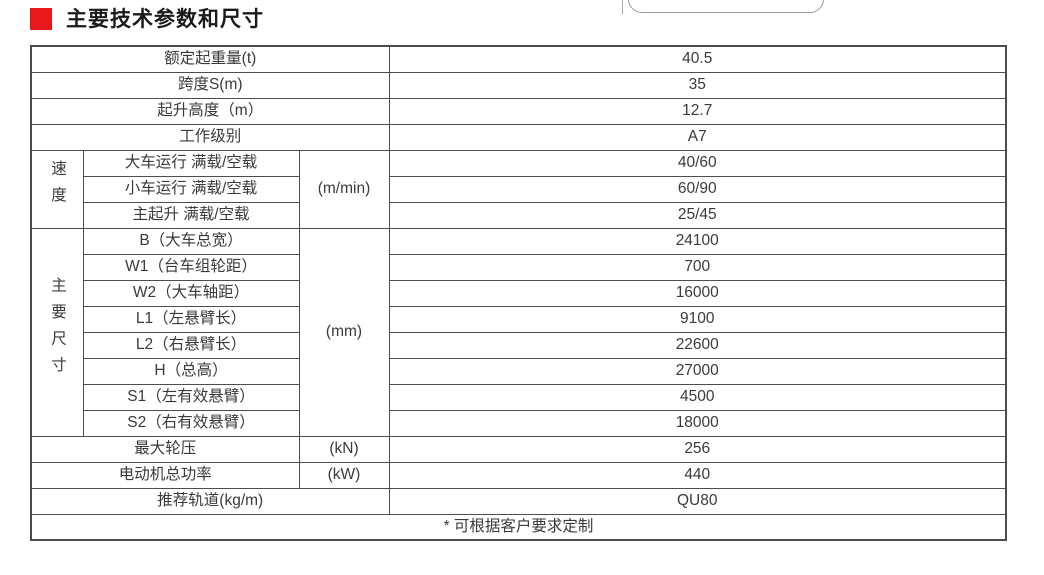  I want to click on dimension-group-label: 主要尺寸, so click(57, 329).